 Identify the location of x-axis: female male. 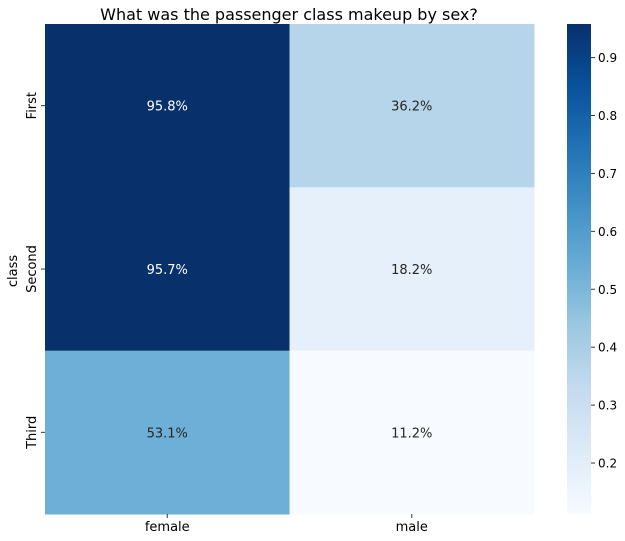
(286, 524).